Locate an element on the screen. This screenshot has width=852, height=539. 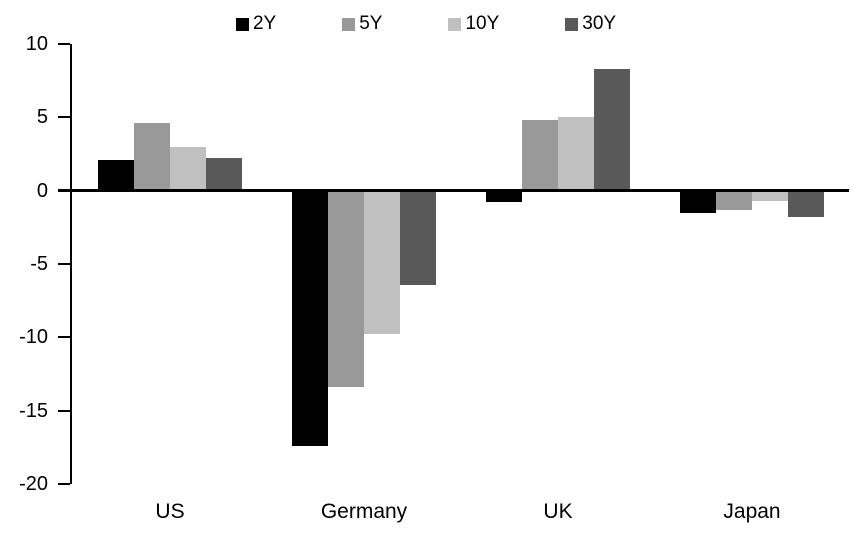
legend-item-10y: 10Y is located at coordinates (473, 24).